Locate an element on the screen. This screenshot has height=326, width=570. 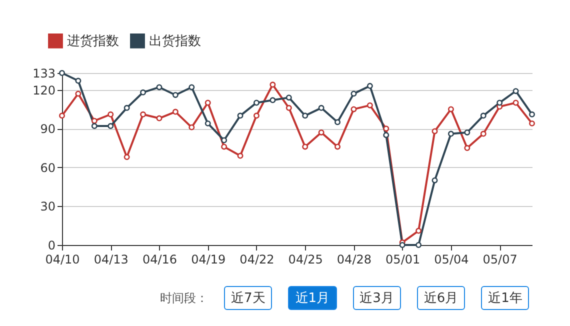
y-tick-label: 30 is located at coordinates (48, 207).